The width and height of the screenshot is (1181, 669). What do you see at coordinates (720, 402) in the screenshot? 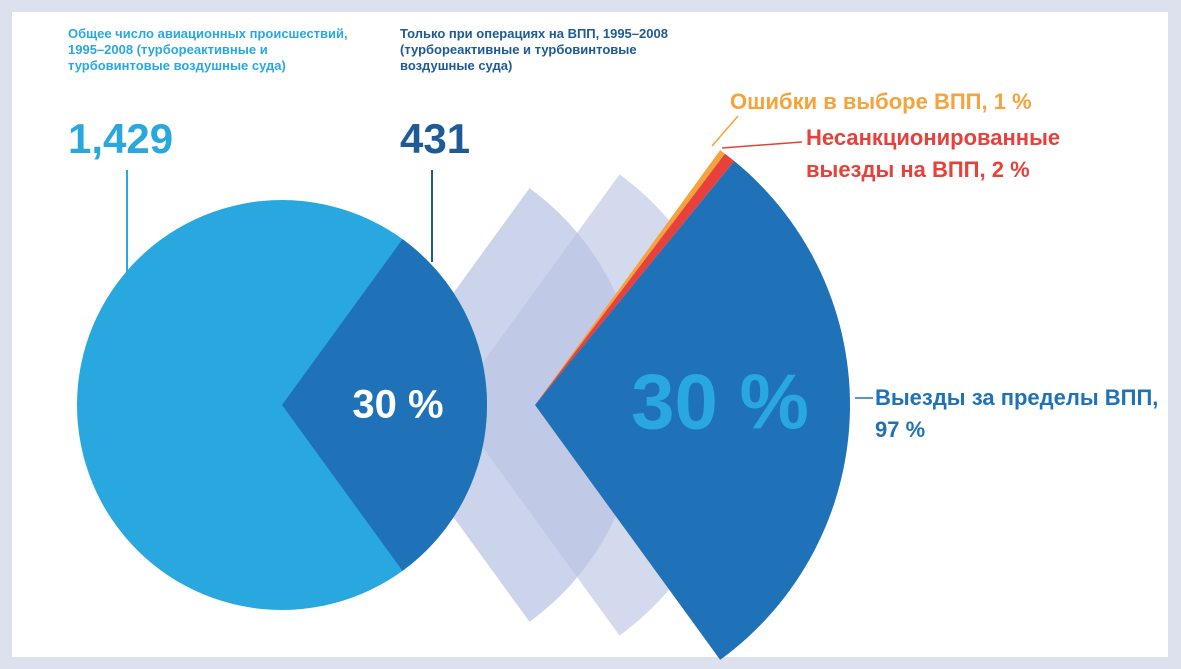
I see `fan-center-label: 30 %` at bounding box center [720, 402].